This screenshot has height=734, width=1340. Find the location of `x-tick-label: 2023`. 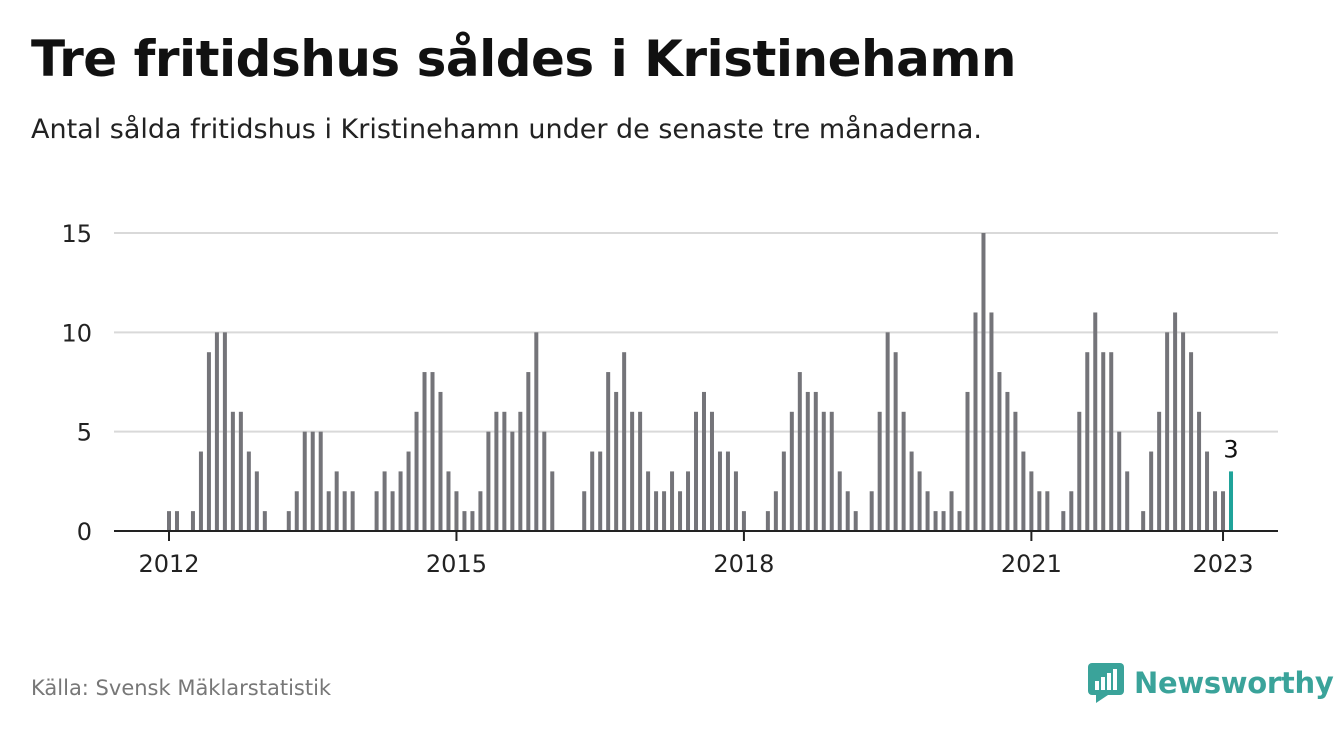

x-tick-label: 2023 is located at coordinates (1222, 564).